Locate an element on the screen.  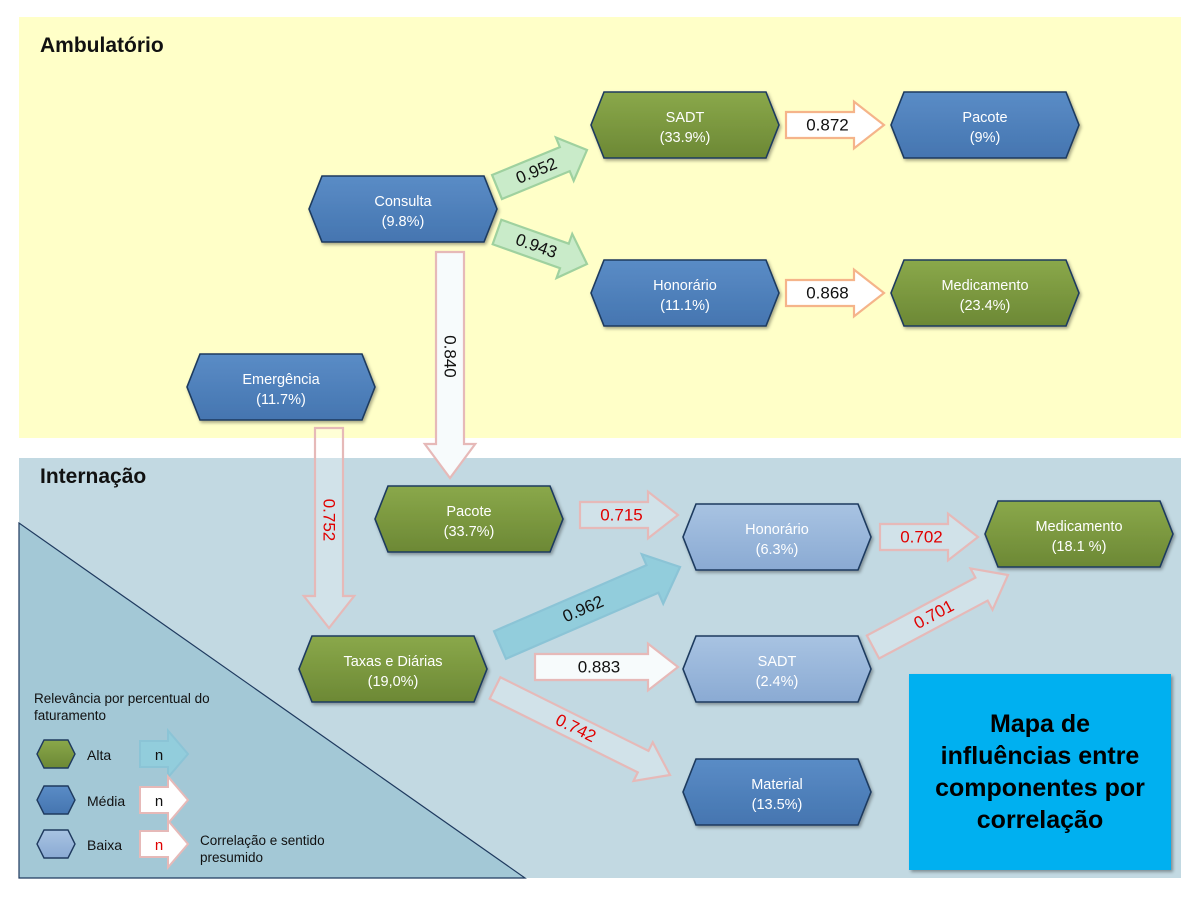
edge-label: 0.752 is located at coordinates (329, 520).